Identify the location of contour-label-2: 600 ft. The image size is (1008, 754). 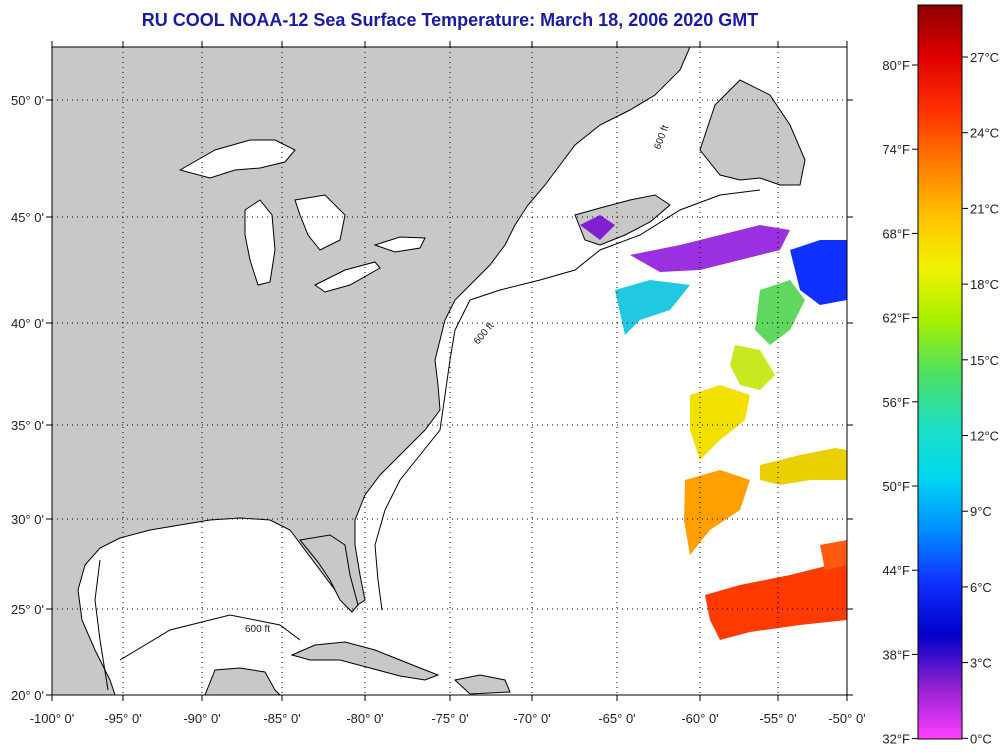
(257, 629).